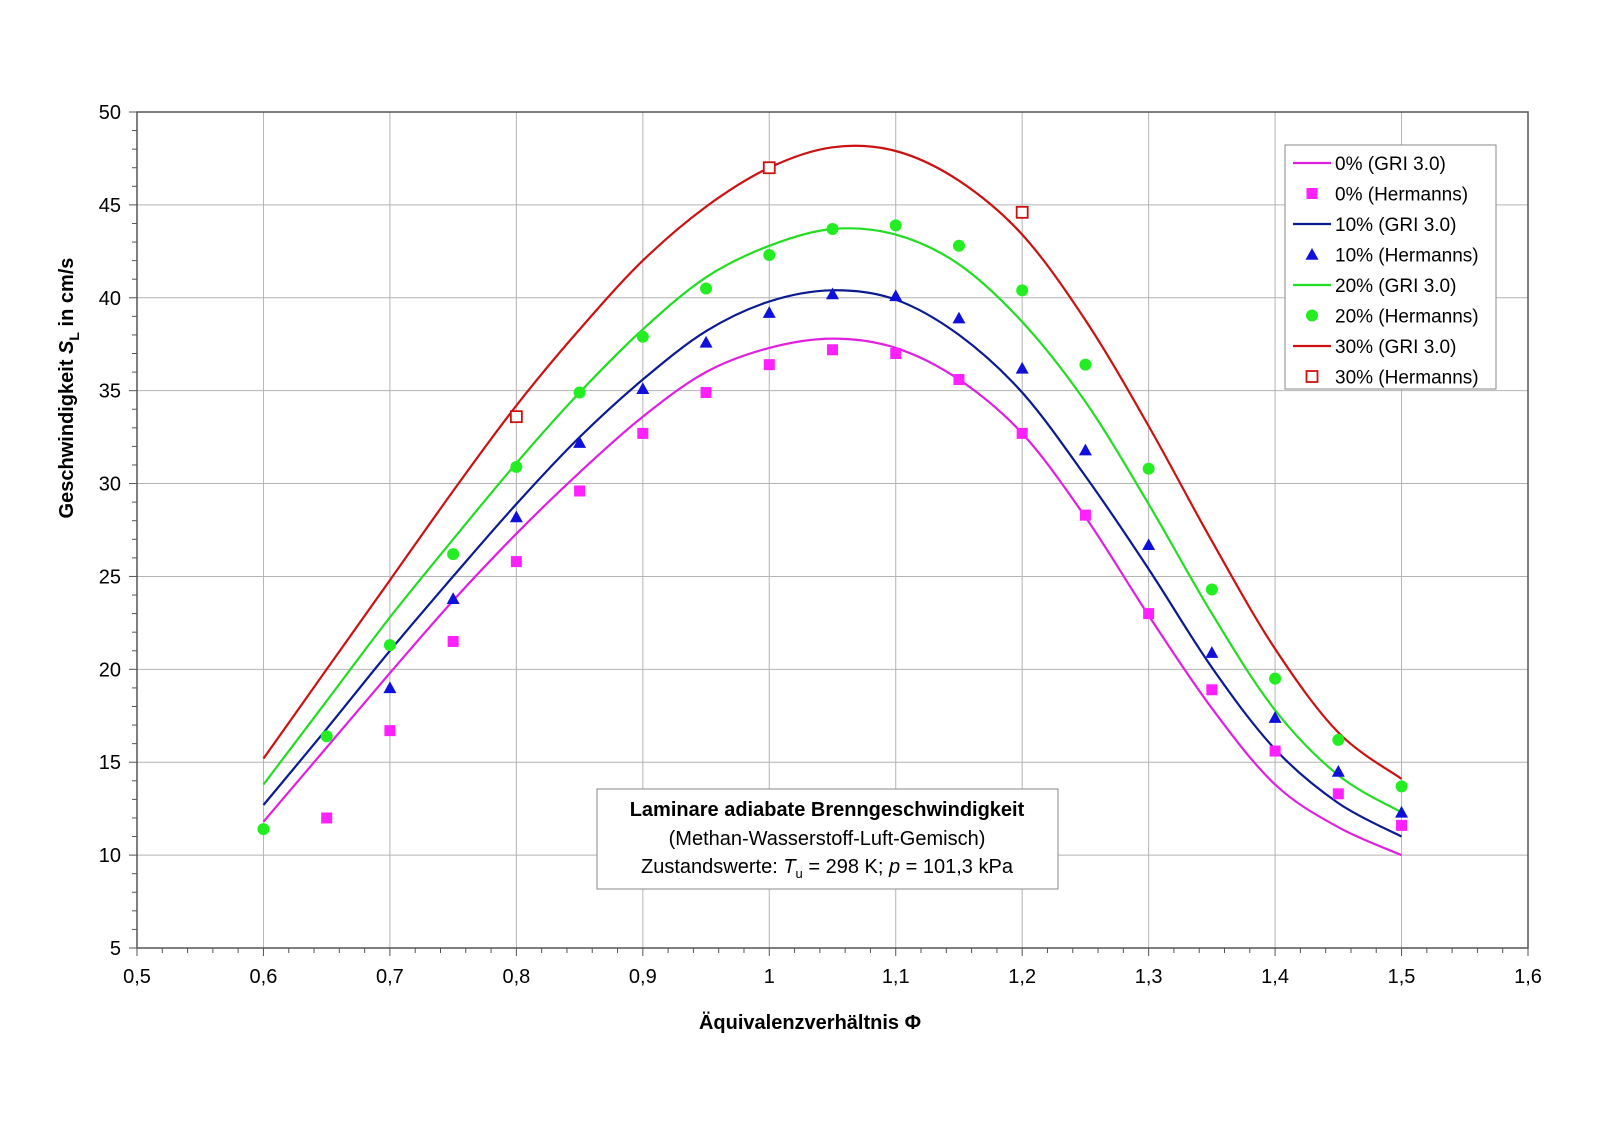  Describe the element at coordinates (1149, 977) in the screenshot. I see `x-tick-label: 1,3` at that location.